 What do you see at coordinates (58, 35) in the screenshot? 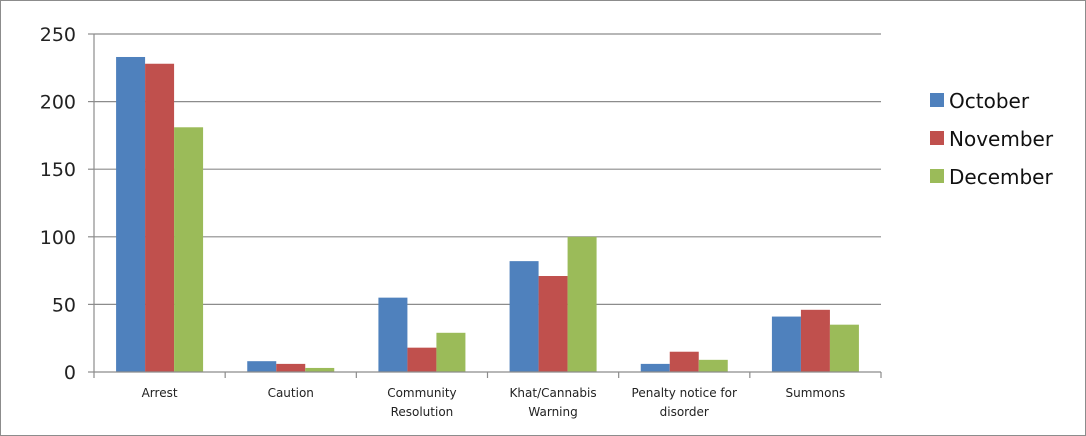
I see `y-tick-label: 250` at bounding box center [58, 35].